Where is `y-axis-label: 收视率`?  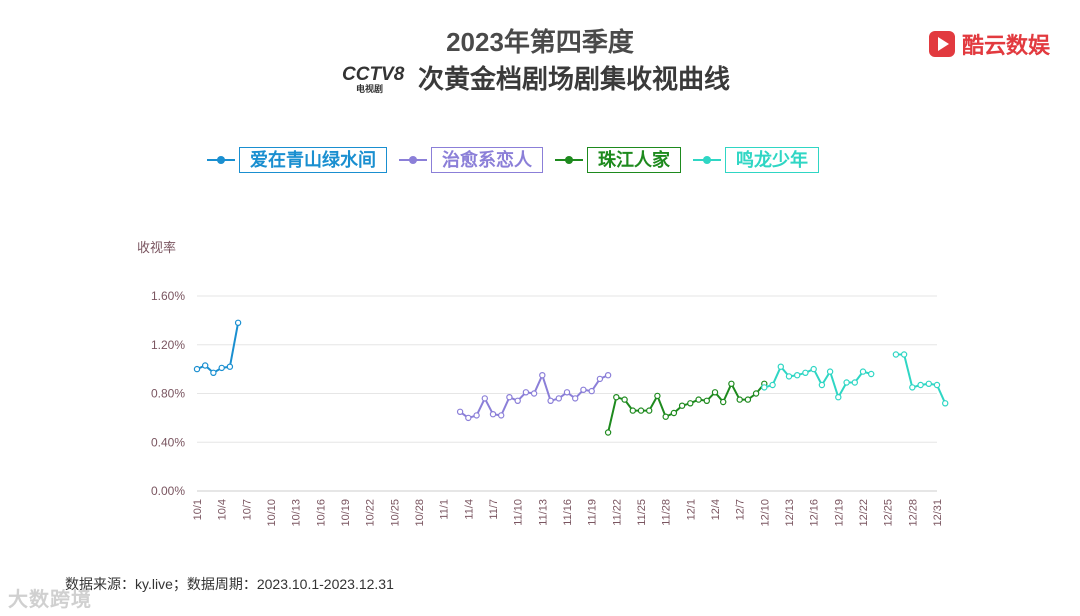
y-axis-label: 收视率 is located at coordinates (156, 248).